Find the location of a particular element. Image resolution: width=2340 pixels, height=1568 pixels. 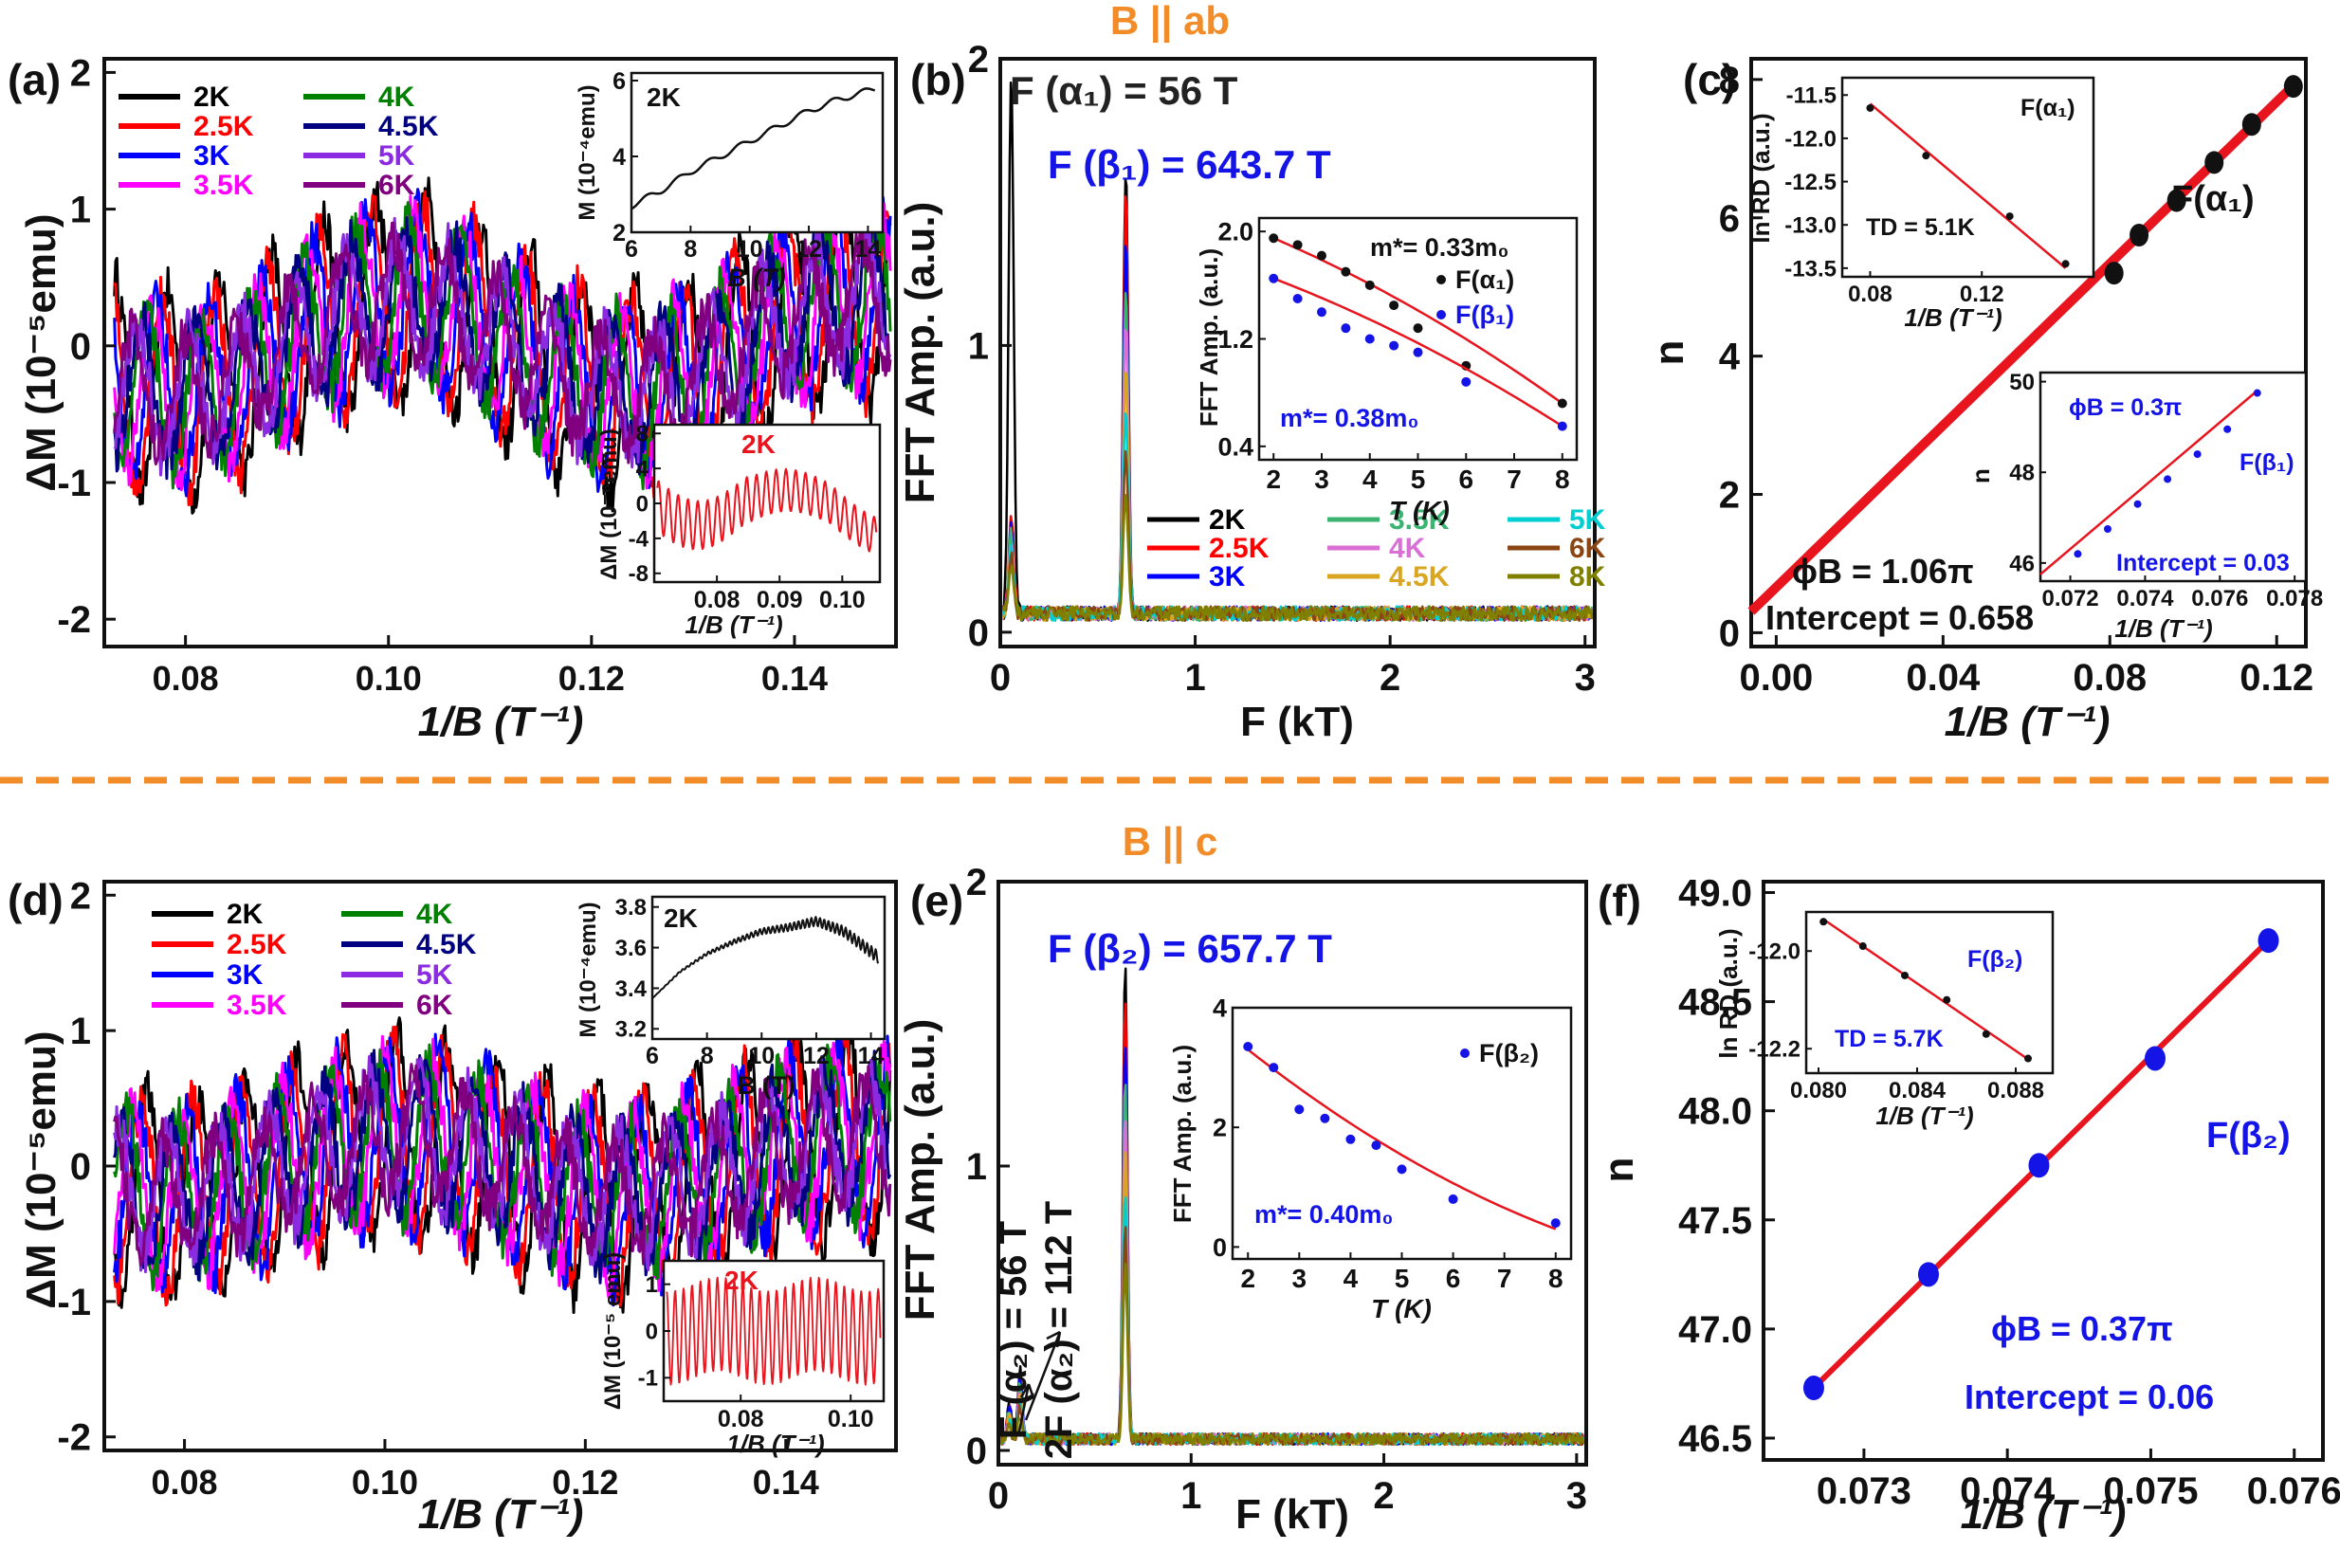

y-tick-label: 46 is located at coordinates (2022, 563).